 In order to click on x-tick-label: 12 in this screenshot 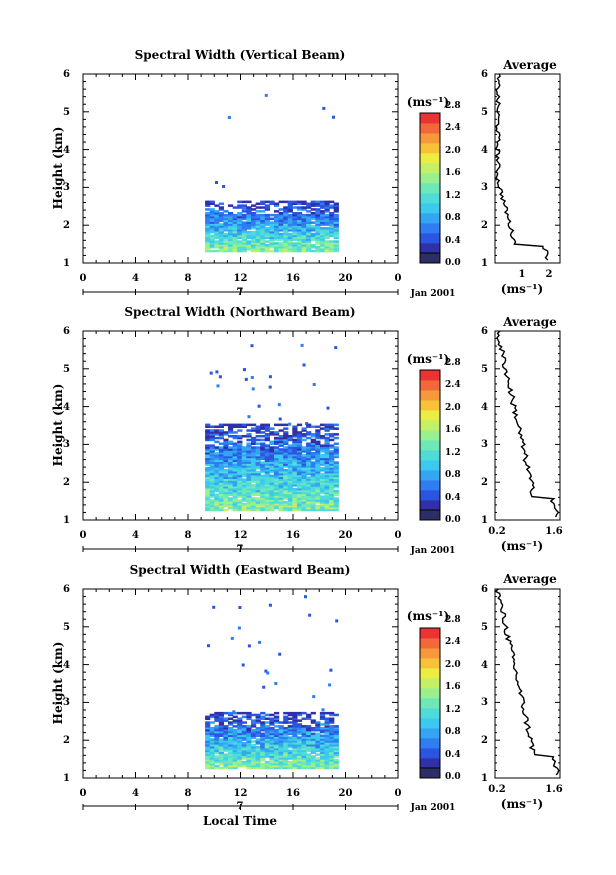, I will do `click(241, 535)`.